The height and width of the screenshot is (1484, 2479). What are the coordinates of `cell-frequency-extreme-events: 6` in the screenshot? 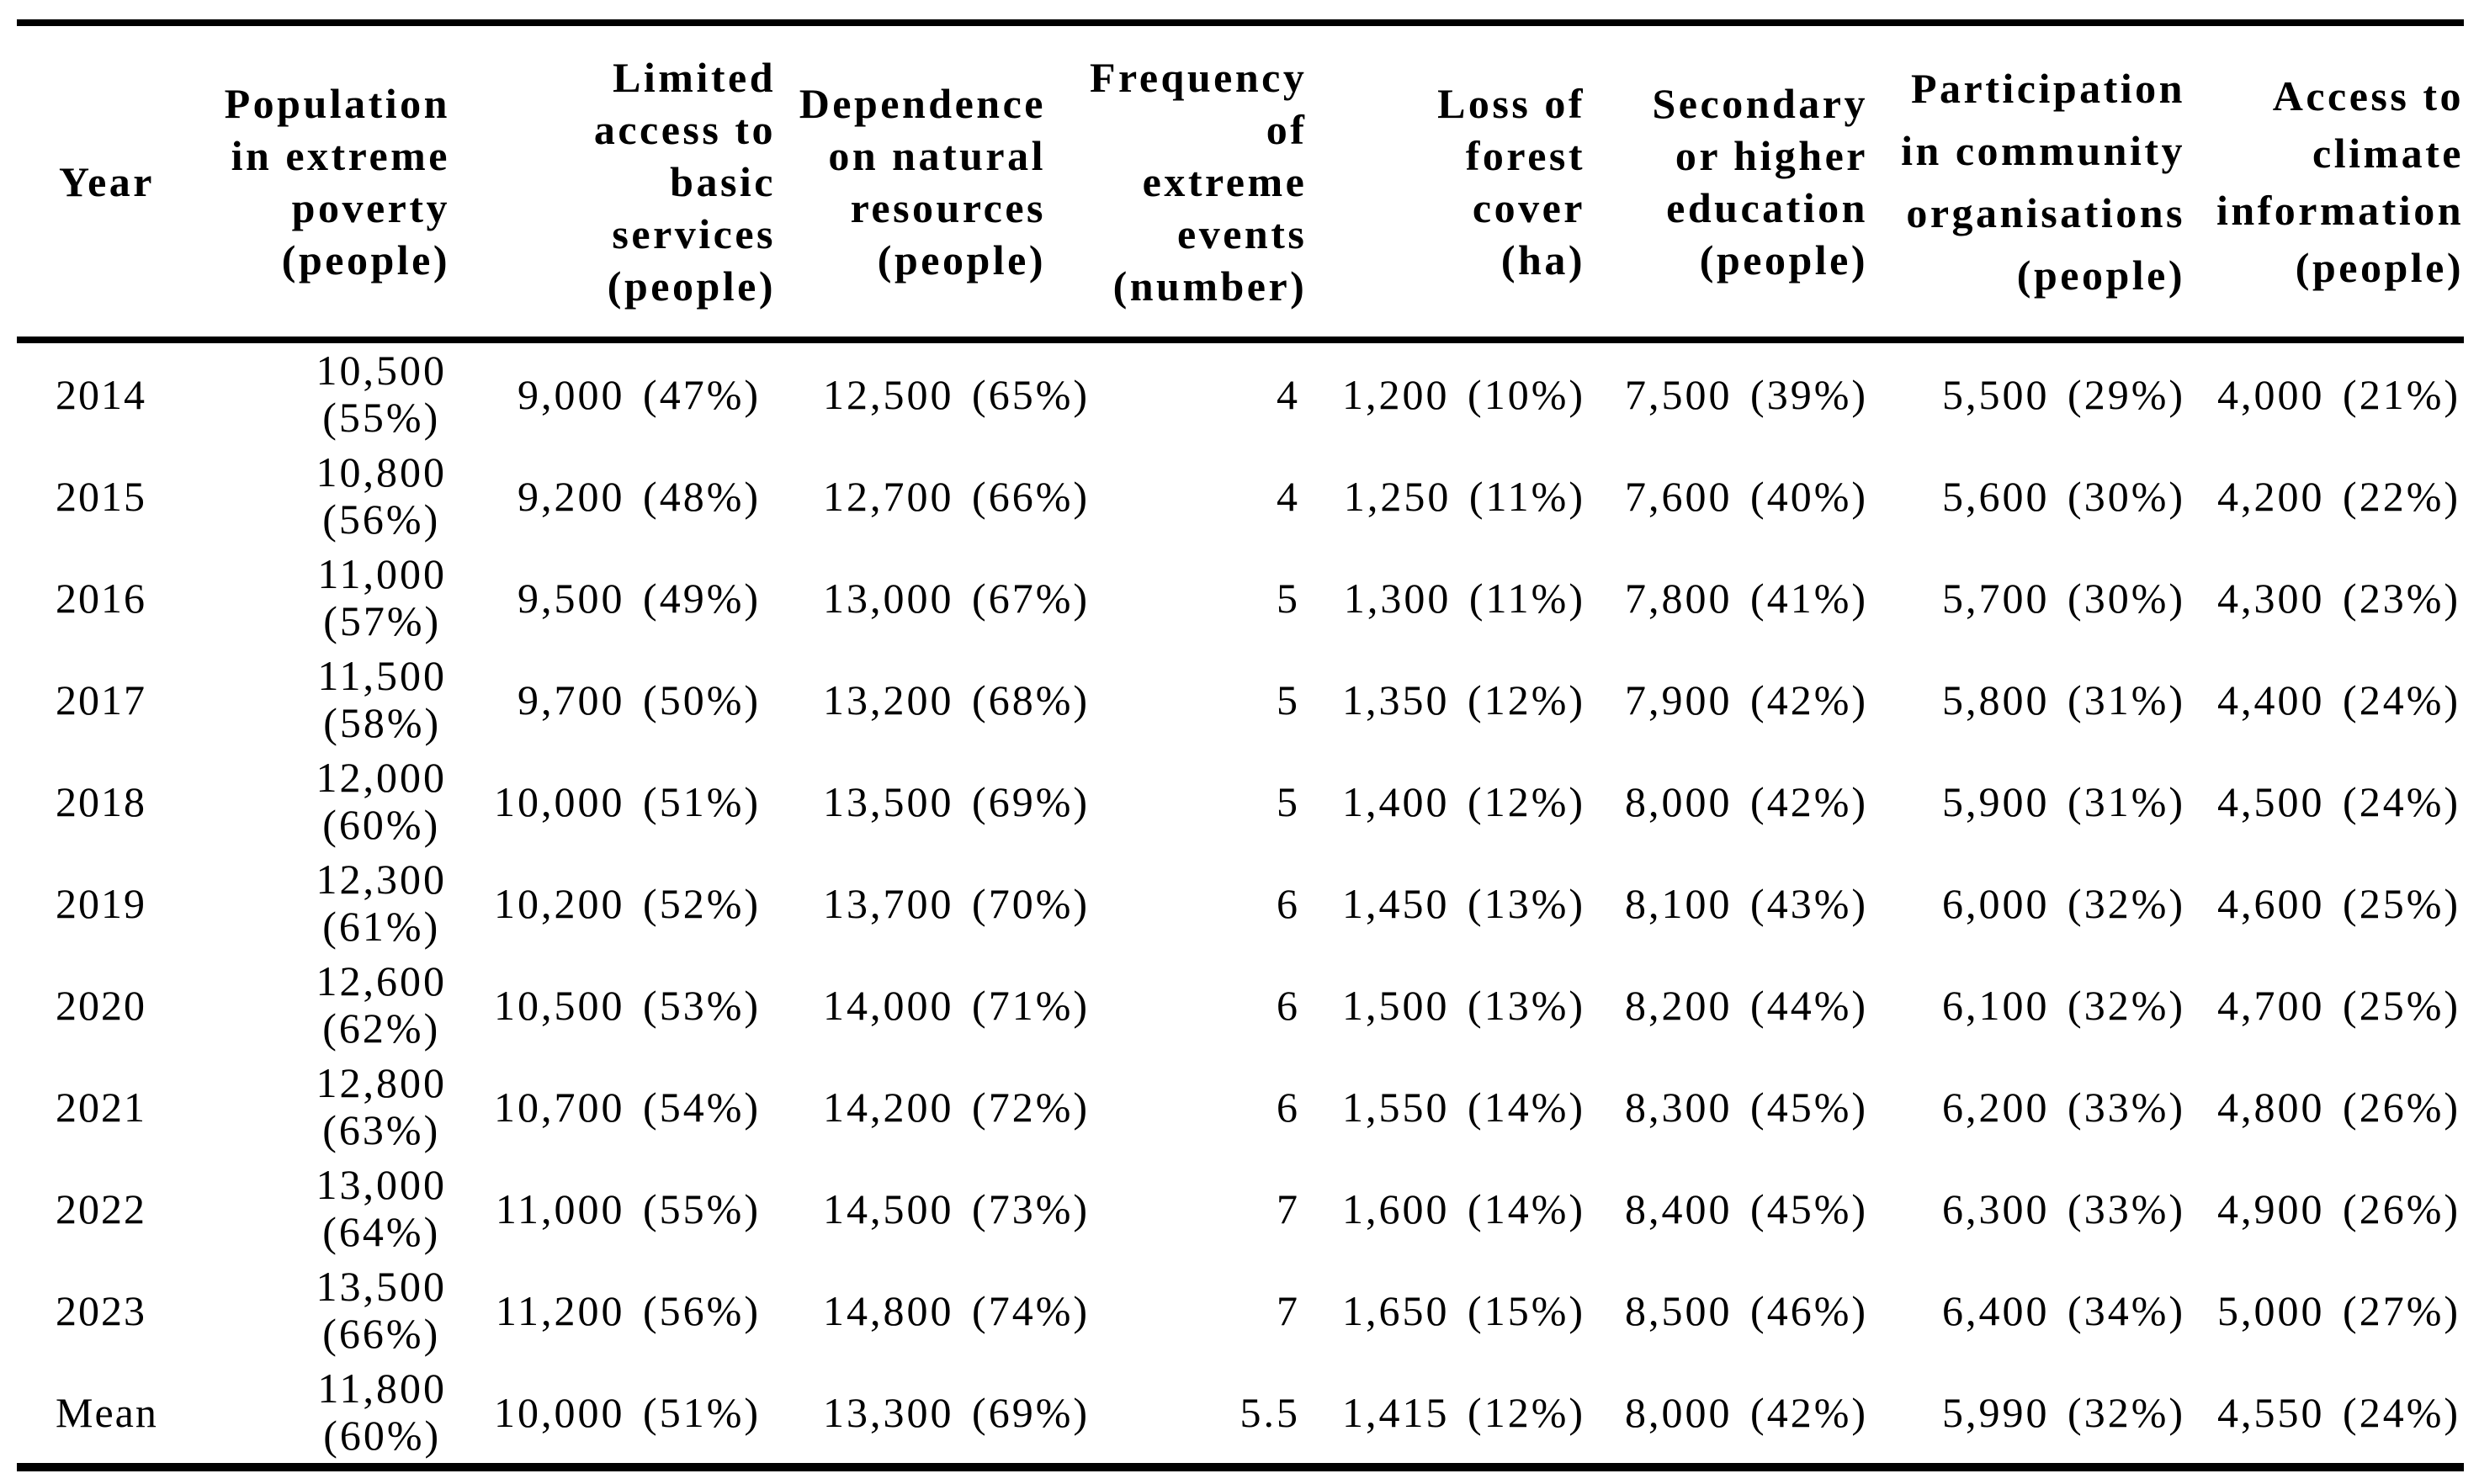 It's located at (1289, 1107).